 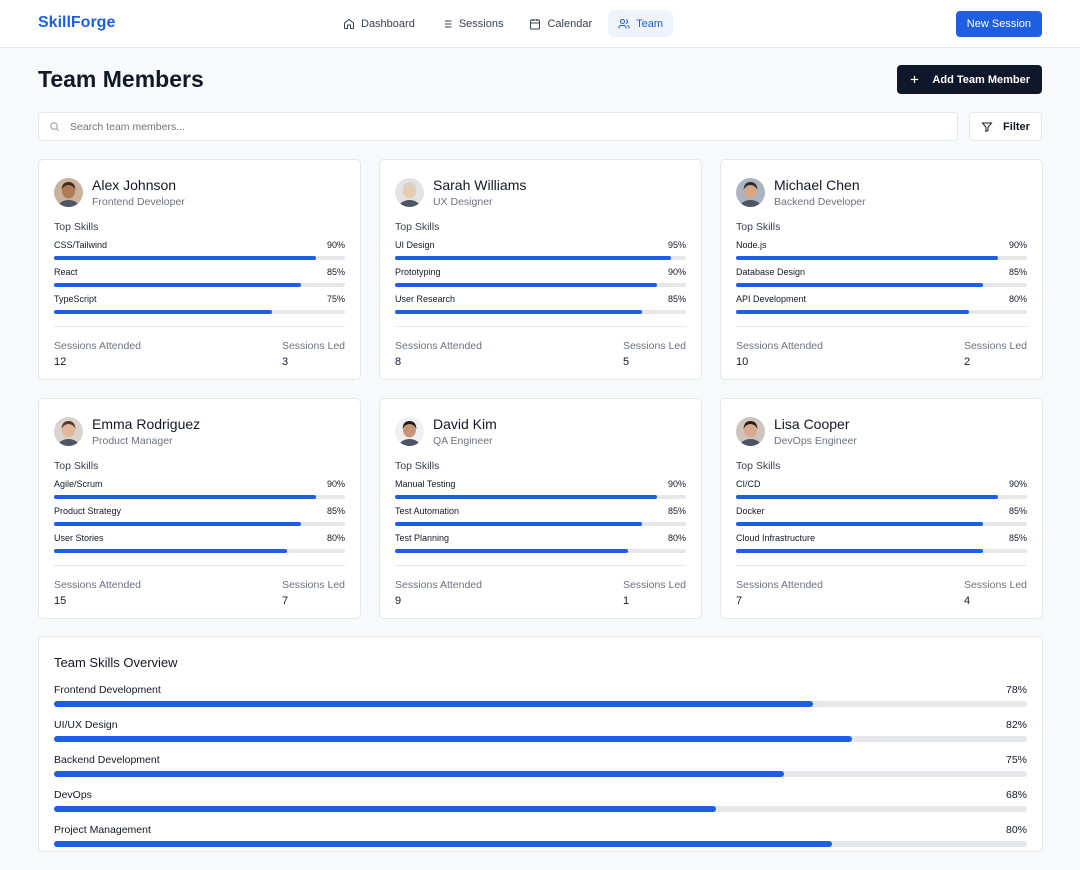 I want to click on member-name: Sarah Williams, so click(x=480, y=184).